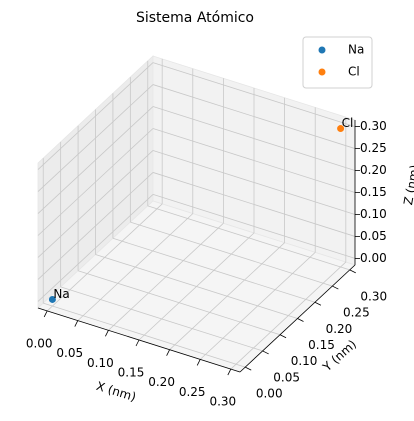 The height and width of the screenshot is (421, 414). I want to click on y-tick-label: 0.30, so click(373, 296).